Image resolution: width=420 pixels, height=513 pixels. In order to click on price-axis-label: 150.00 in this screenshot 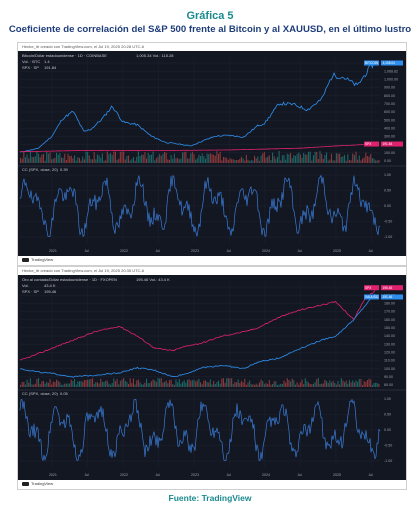, I will do `click(389, 328)`.